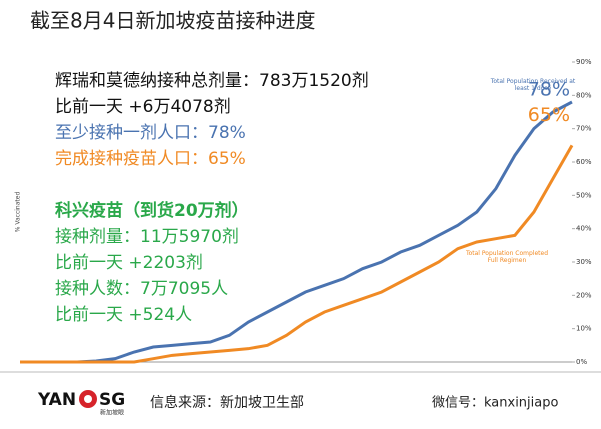 The width and height of the screenshot is (601, 429). What do you see at coordinates (584, 329) in the screenshot?
I see `y-tick-label: 10%` at bounding box center [584, 329].